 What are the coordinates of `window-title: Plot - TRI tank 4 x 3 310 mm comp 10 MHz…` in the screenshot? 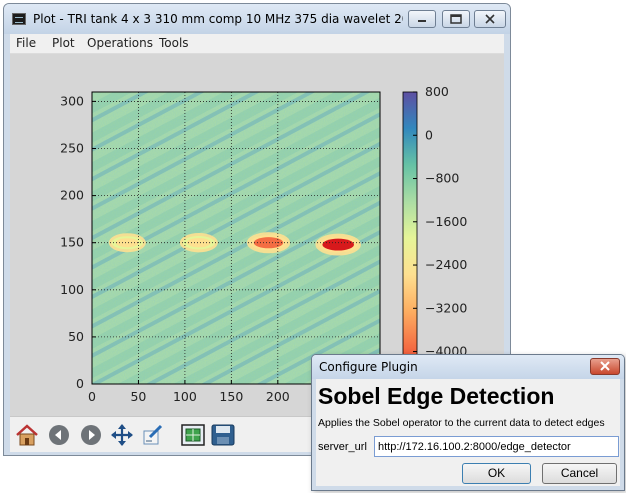 It's located at (218, 19).